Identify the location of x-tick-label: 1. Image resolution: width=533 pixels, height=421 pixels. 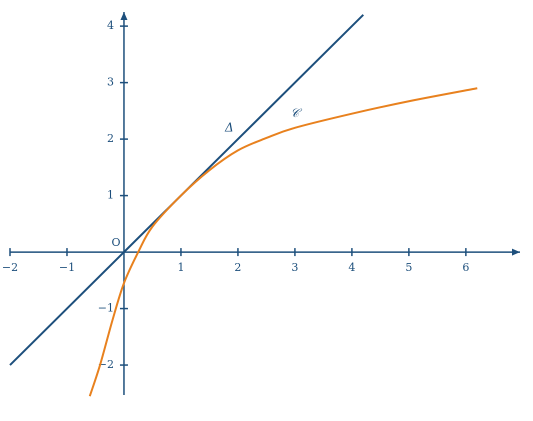
(180, 267).